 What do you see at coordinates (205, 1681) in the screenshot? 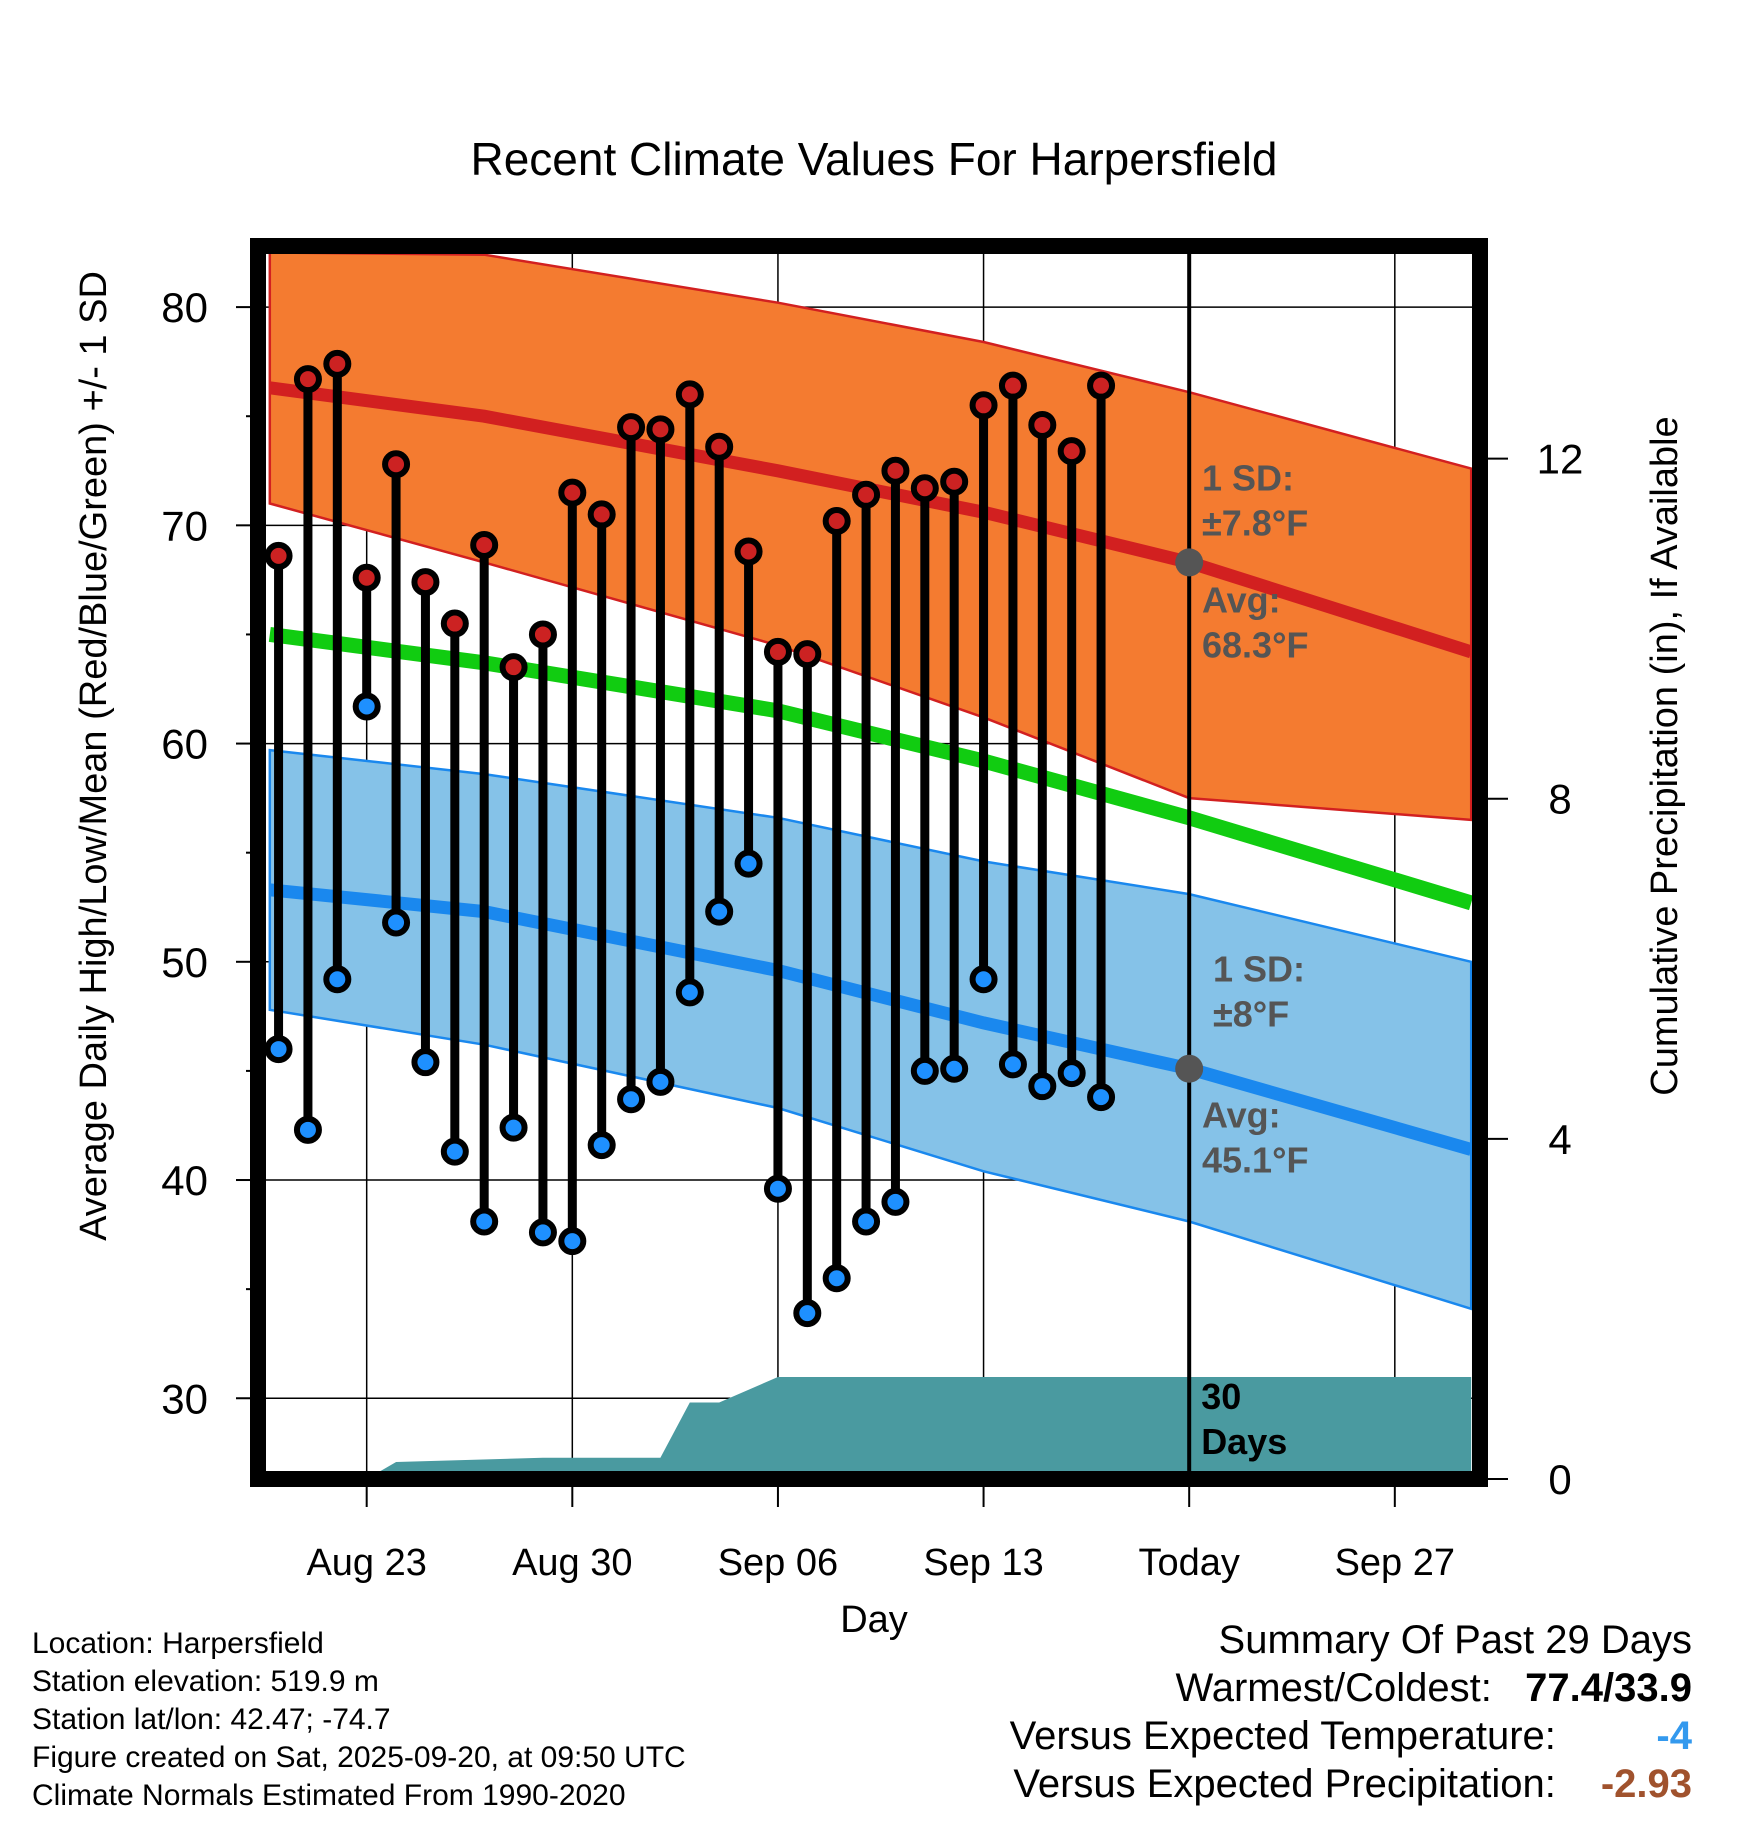
I see `info-elevation: Station elevation: 519.9 m` at bounding box center [205, 1681].